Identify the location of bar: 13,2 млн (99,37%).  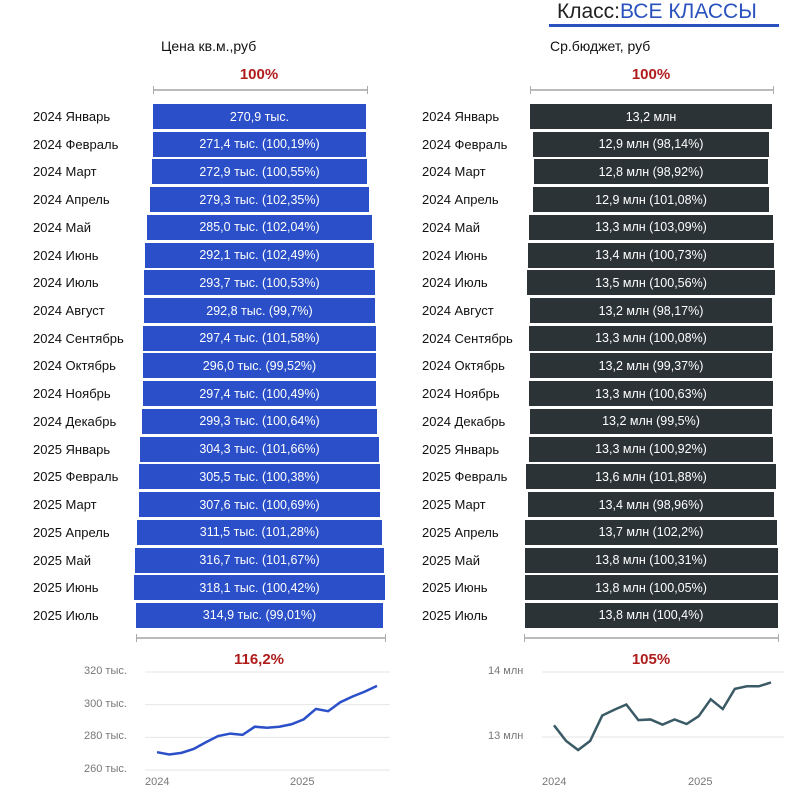
(651, 366).